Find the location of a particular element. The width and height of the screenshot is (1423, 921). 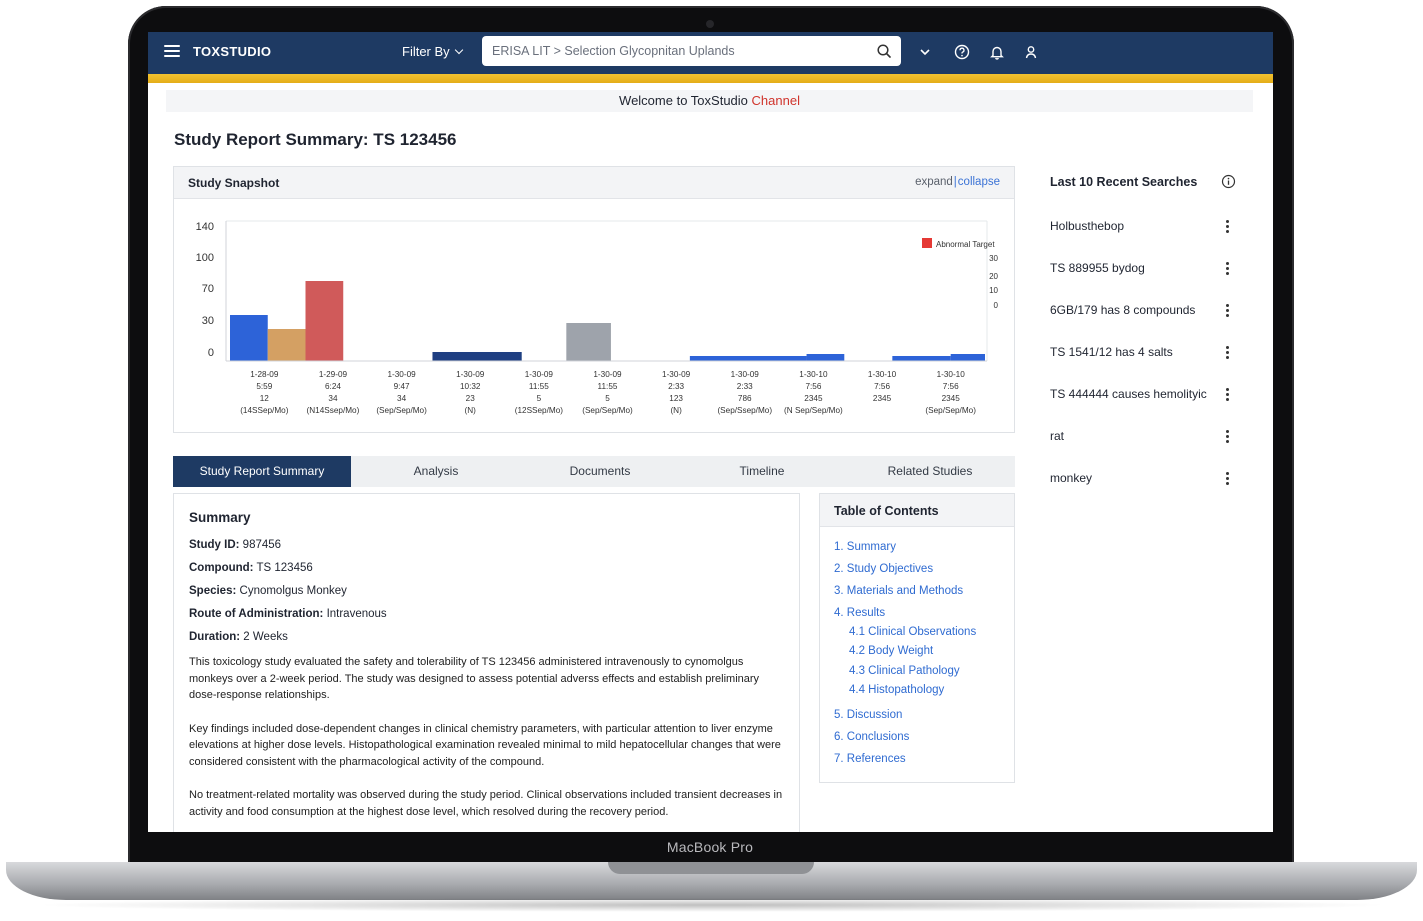

device-label: MacBook Pro is located at coordinates (710, 847).